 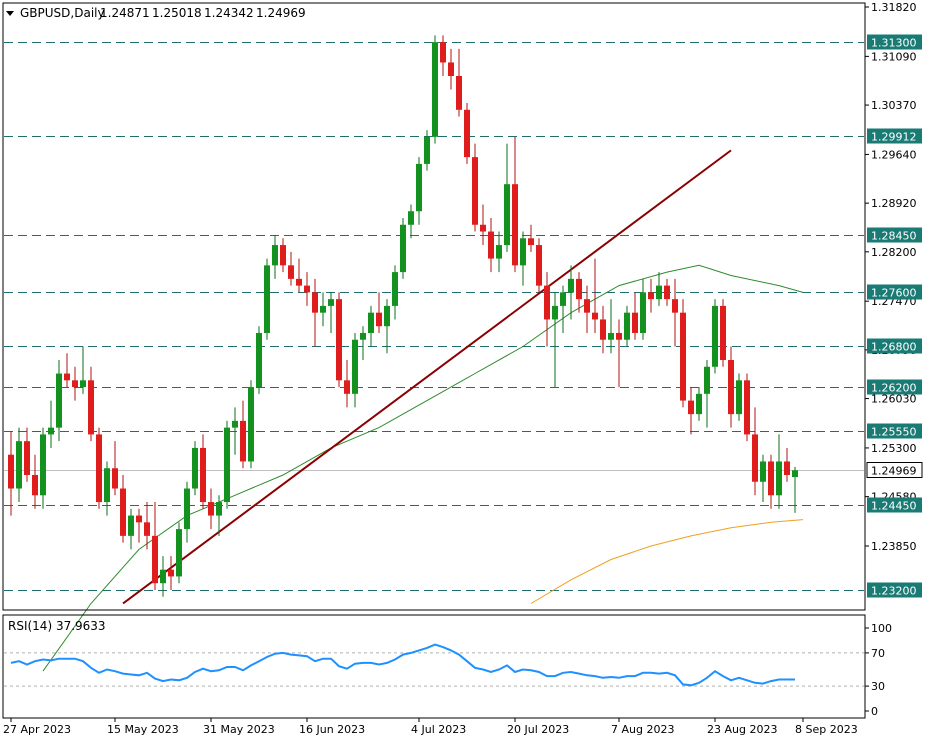 What do you see at coordinates (10, 13) in the screenshot?
I see `dropdown-triangle-icon` at bounding box center [10, 13].